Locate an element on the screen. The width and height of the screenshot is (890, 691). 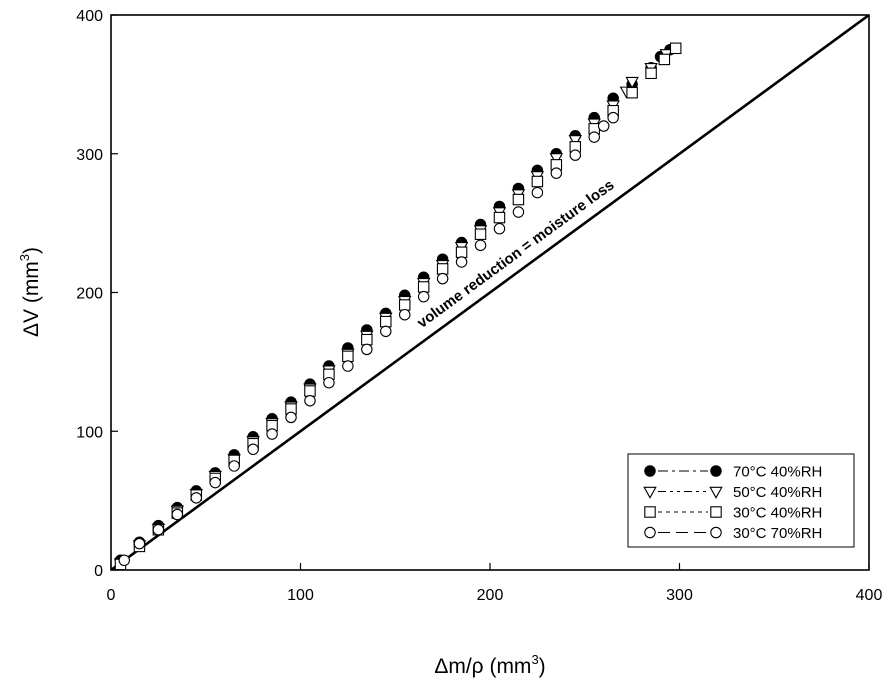
y-tick-label: 0 is located at coordinates (98, 571).